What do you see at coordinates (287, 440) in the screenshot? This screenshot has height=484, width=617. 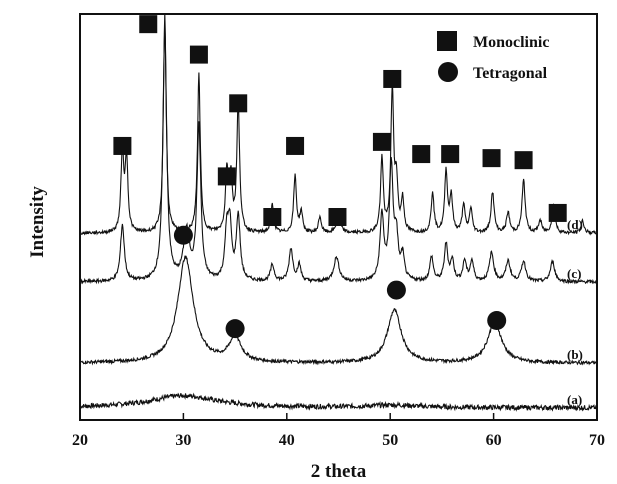 I see `x-tick-label-2: 40` at bounding box center [287, 440].